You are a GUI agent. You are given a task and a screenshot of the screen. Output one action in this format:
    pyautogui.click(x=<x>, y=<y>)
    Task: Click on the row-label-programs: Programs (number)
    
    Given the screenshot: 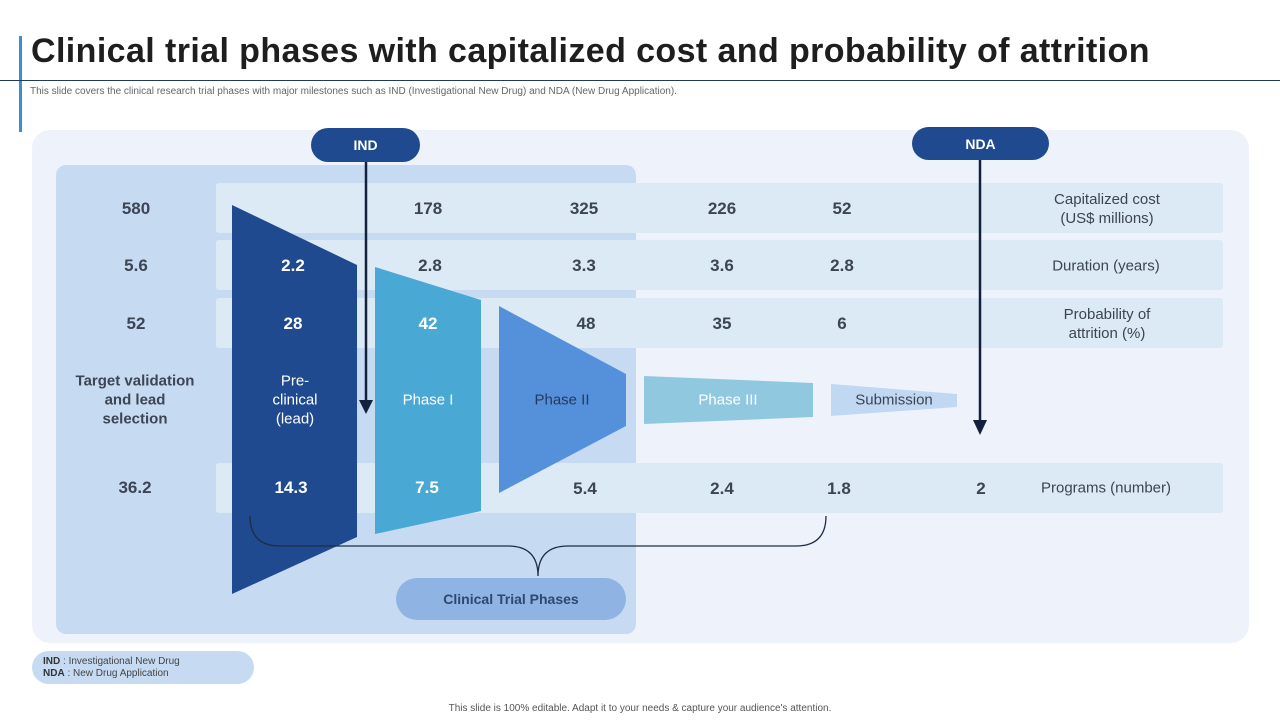 What is the action you would take?
    pyautogui.click(x=1106, y=488)
    